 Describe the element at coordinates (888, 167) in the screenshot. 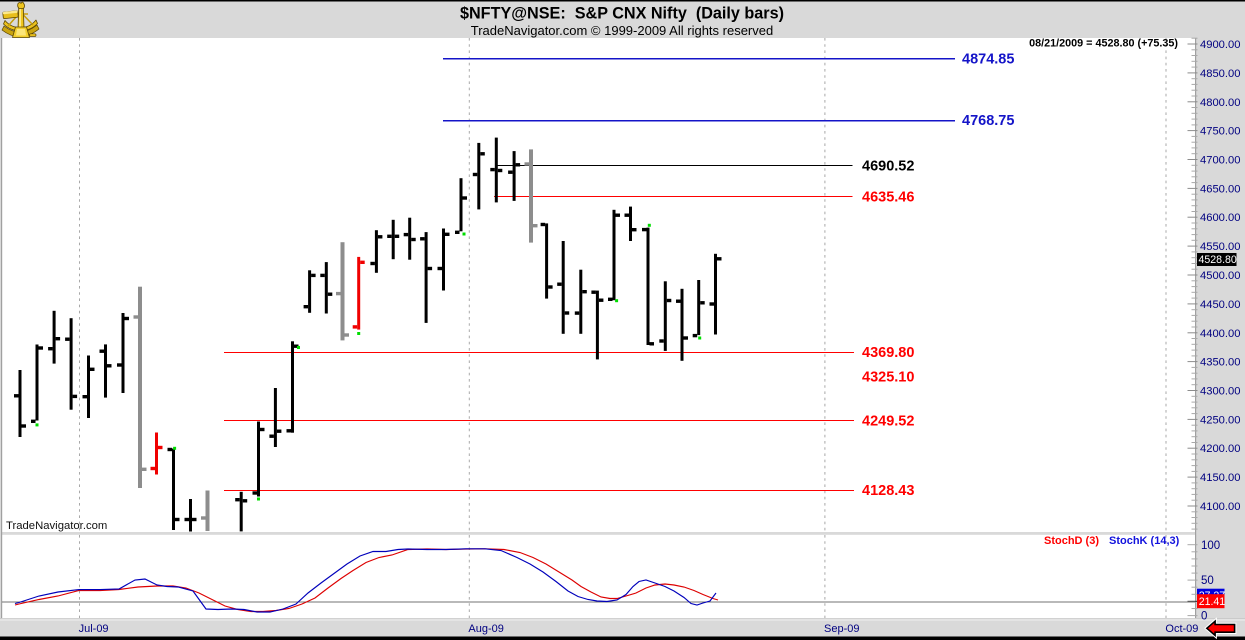

I see `svg-text: 4690.52` at that location.